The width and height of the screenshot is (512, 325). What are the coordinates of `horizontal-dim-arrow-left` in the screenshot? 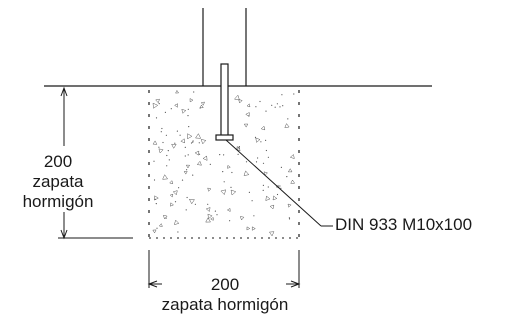 It's located at (152, 284).